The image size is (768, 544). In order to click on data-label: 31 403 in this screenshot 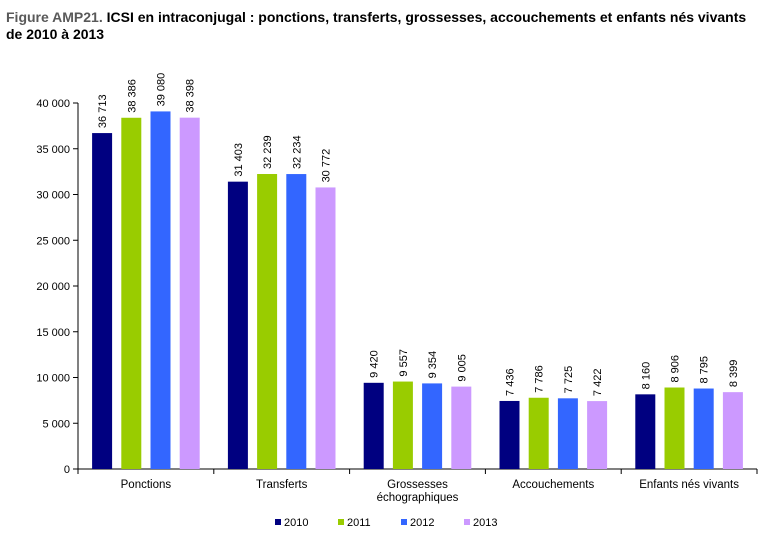, I will do `click(239, 160)`.